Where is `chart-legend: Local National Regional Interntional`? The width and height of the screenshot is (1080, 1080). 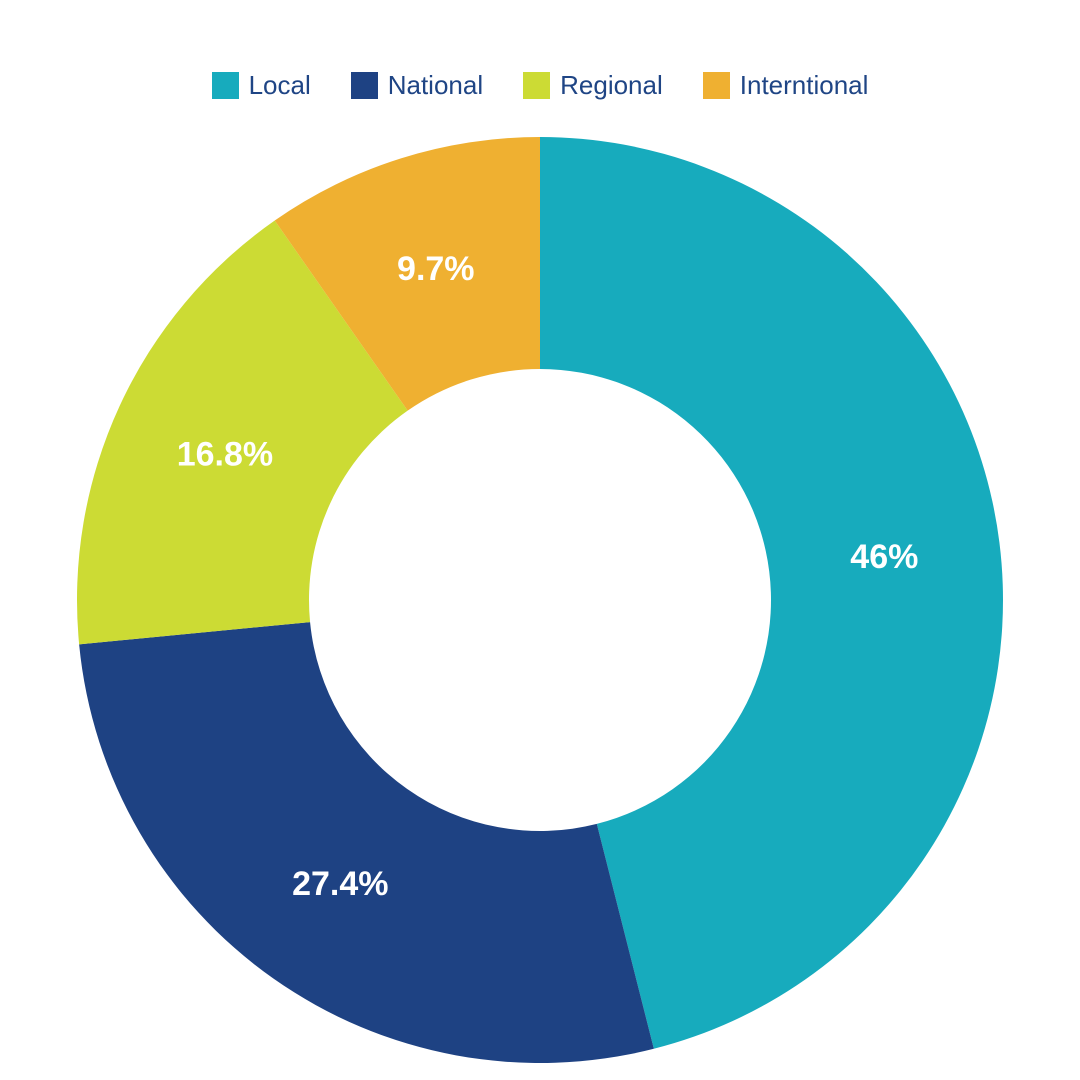 chart-legend: Local National Regional Interntional is located at coordinates (540, 85).